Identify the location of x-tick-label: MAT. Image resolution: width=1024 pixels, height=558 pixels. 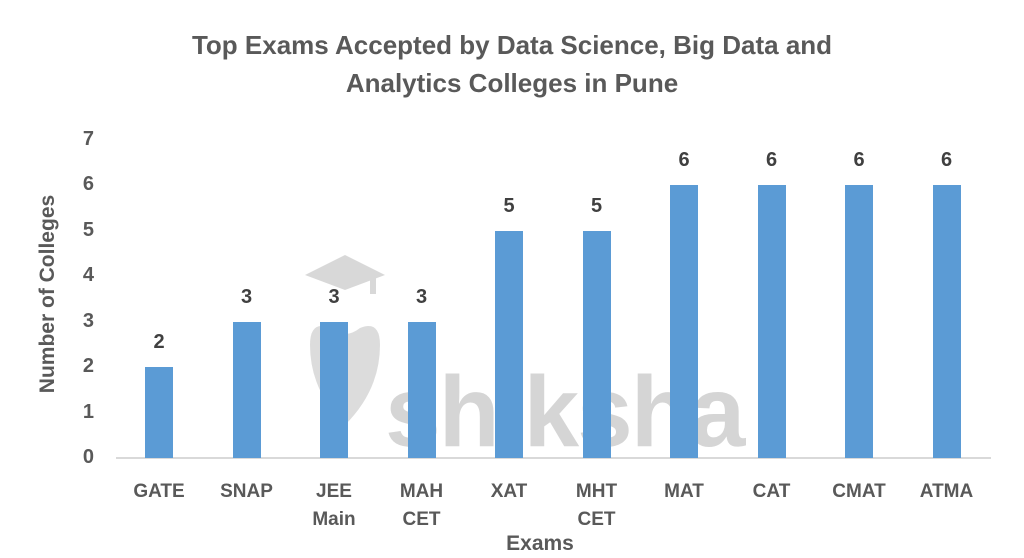
(684, 491).